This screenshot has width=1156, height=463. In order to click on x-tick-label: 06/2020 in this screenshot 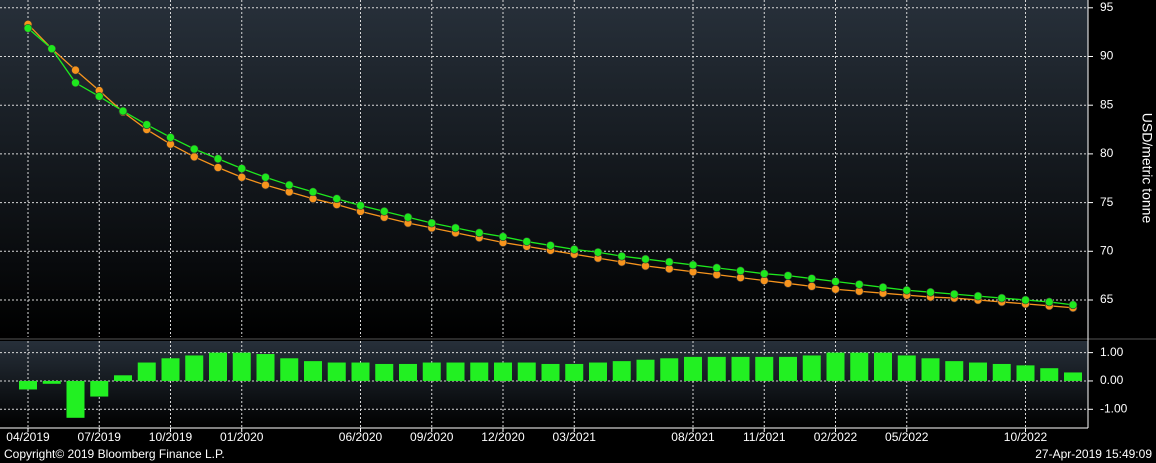, I will do `click(361, 437)`.